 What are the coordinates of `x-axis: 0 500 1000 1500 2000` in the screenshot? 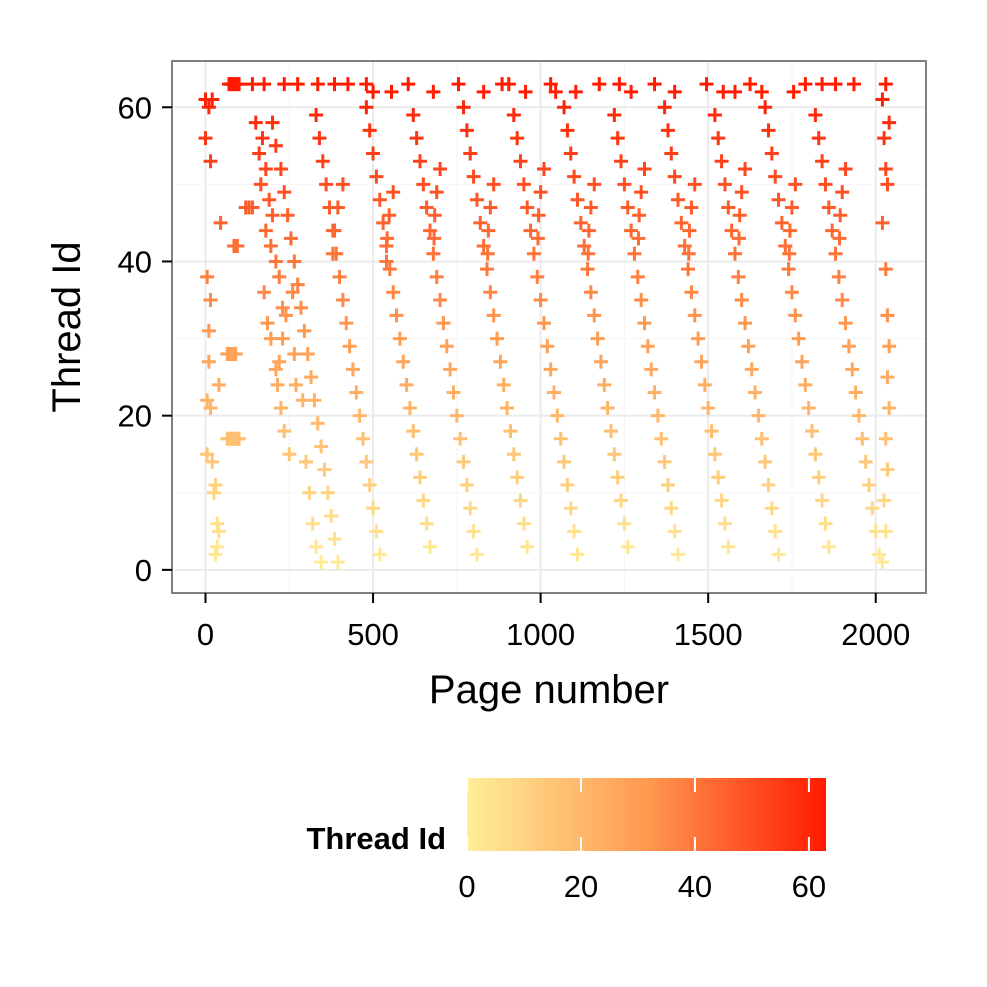 It's located at (553, 622).